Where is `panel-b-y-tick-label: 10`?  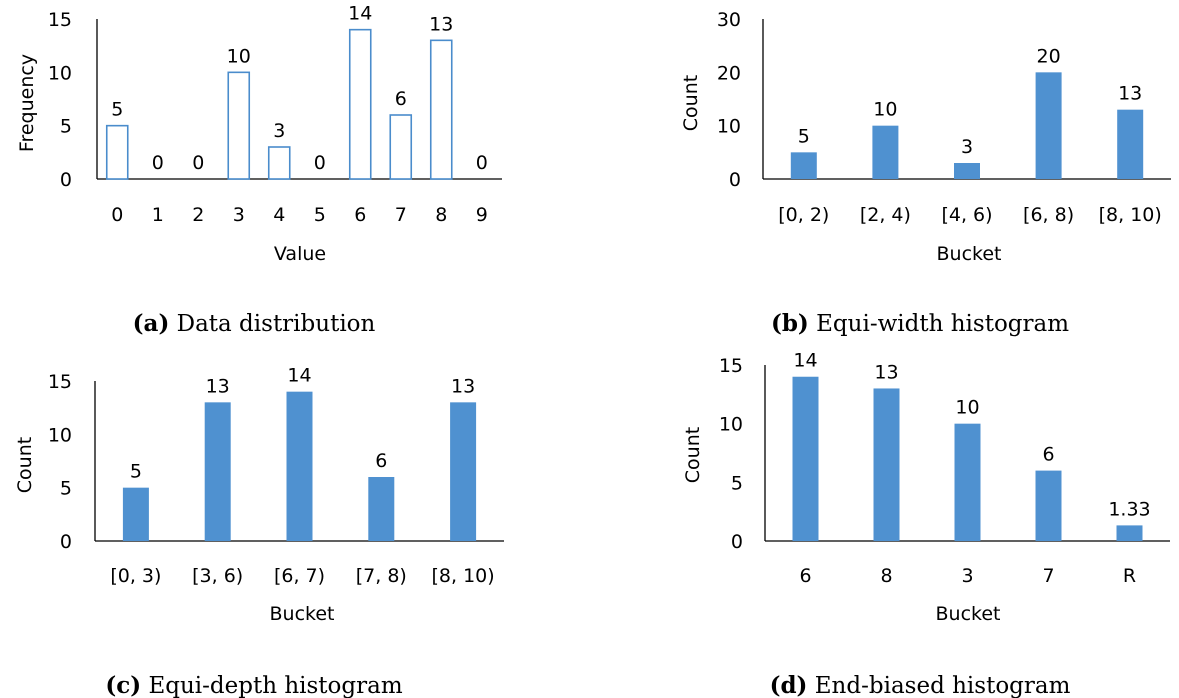 panel-b-y-tick-label: 10 is located at coordinates (729, 127).